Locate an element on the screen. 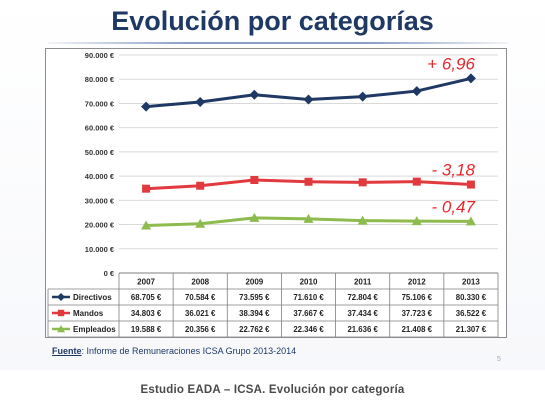 The width and height of the screenshot is (545, 412). table-cell: 68.705 € is located at coordinates (146, 297).